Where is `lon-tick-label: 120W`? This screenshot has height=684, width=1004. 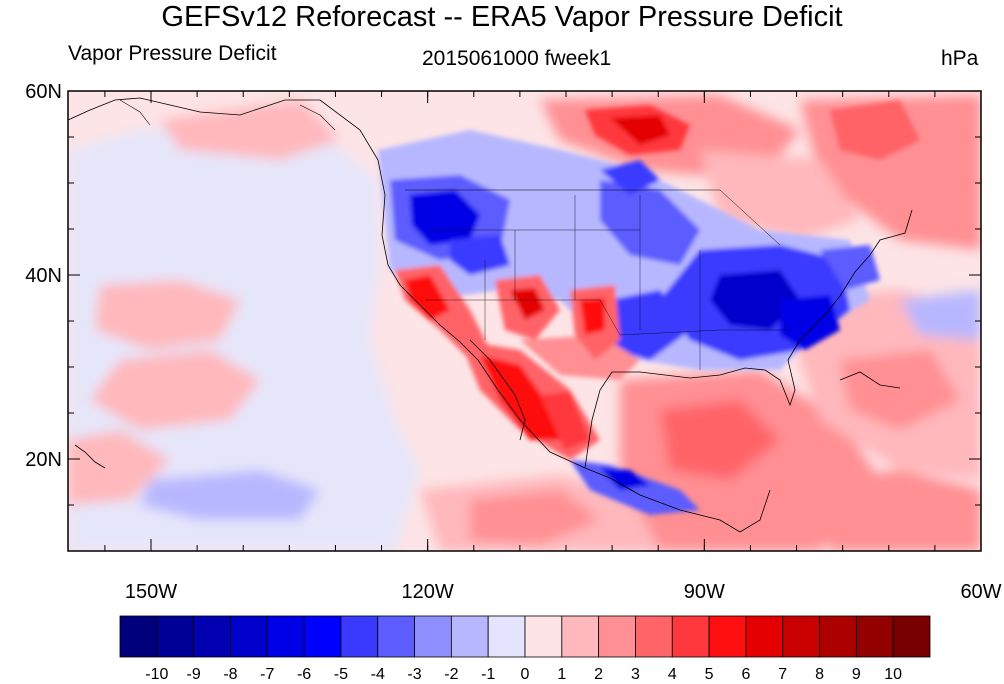 lon-tick-label: 120W is located at coordinates (428, 592).